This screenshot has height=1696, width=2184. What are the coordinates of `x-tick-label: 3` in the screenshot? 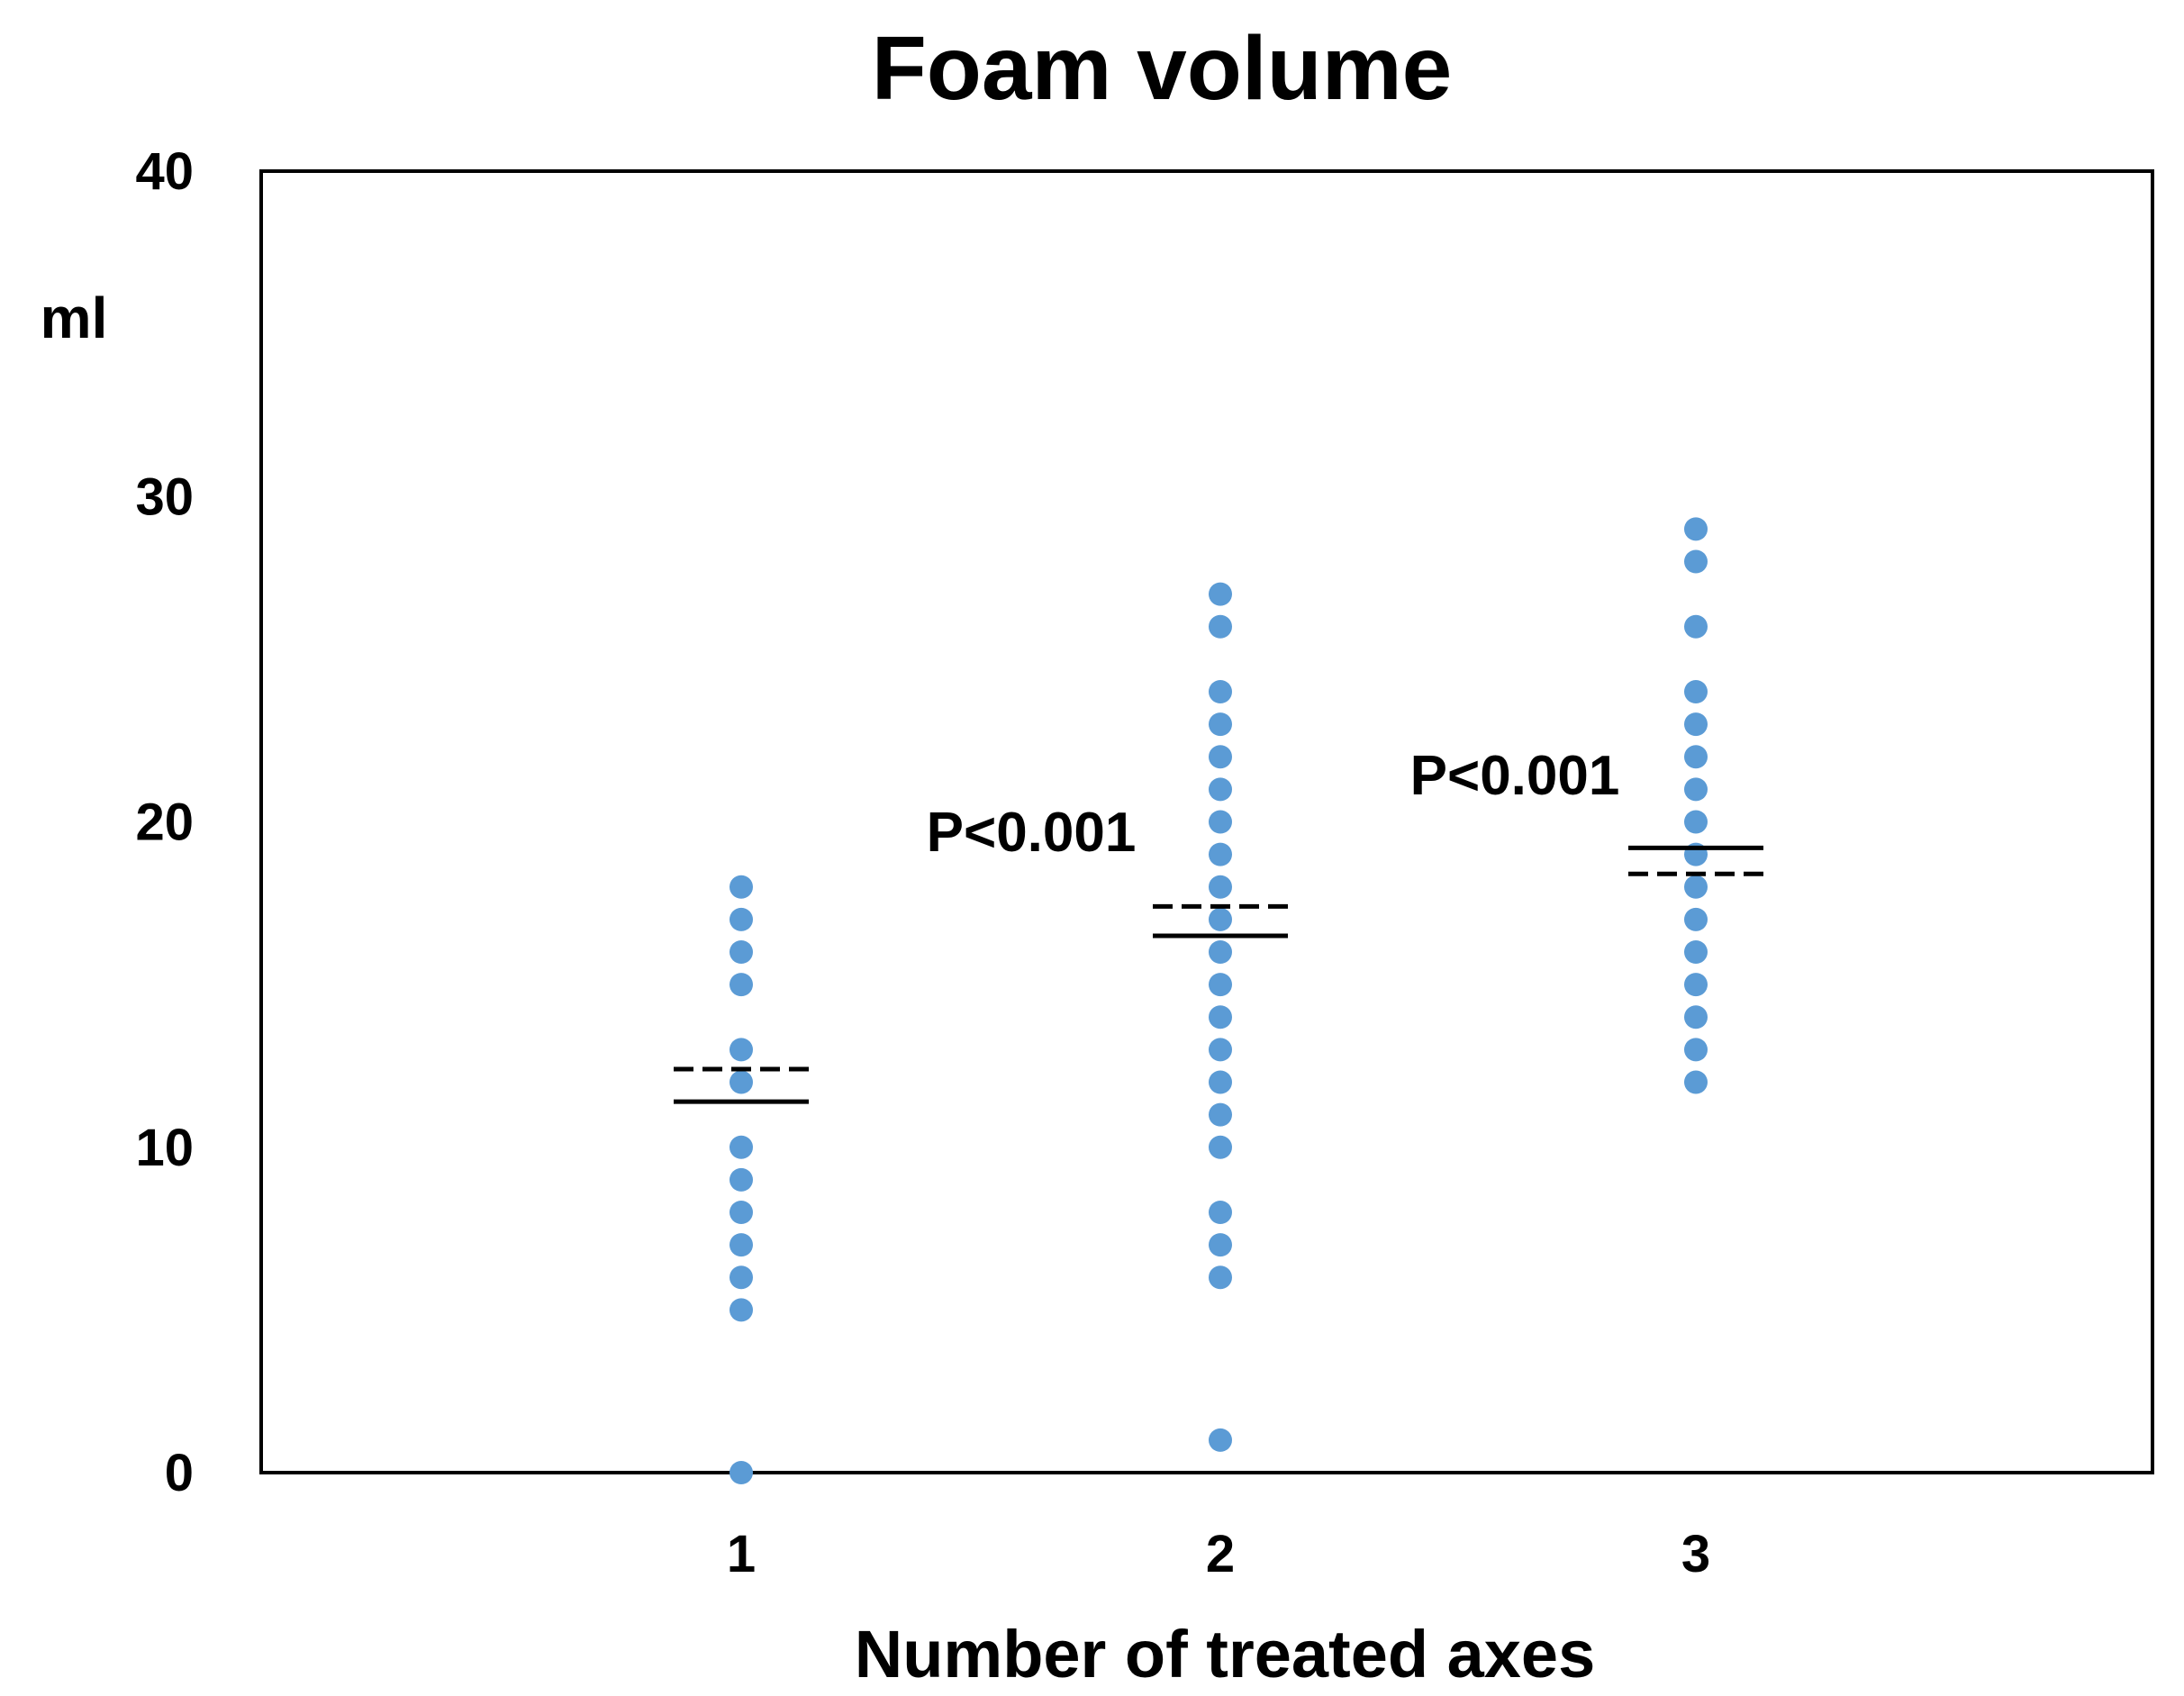 It's located at (1695, 1554).